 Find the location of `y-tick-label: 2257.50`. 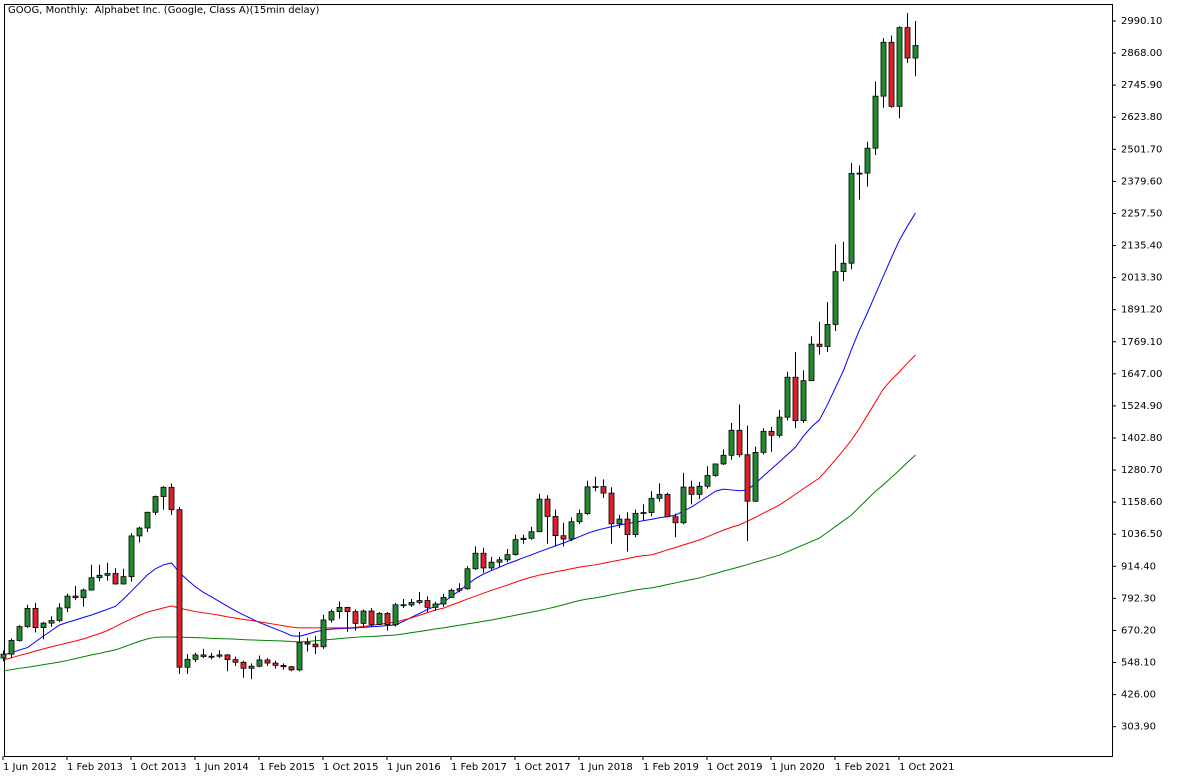

y-tick-label: 2257.50 is located at coordinates (1141, 213).